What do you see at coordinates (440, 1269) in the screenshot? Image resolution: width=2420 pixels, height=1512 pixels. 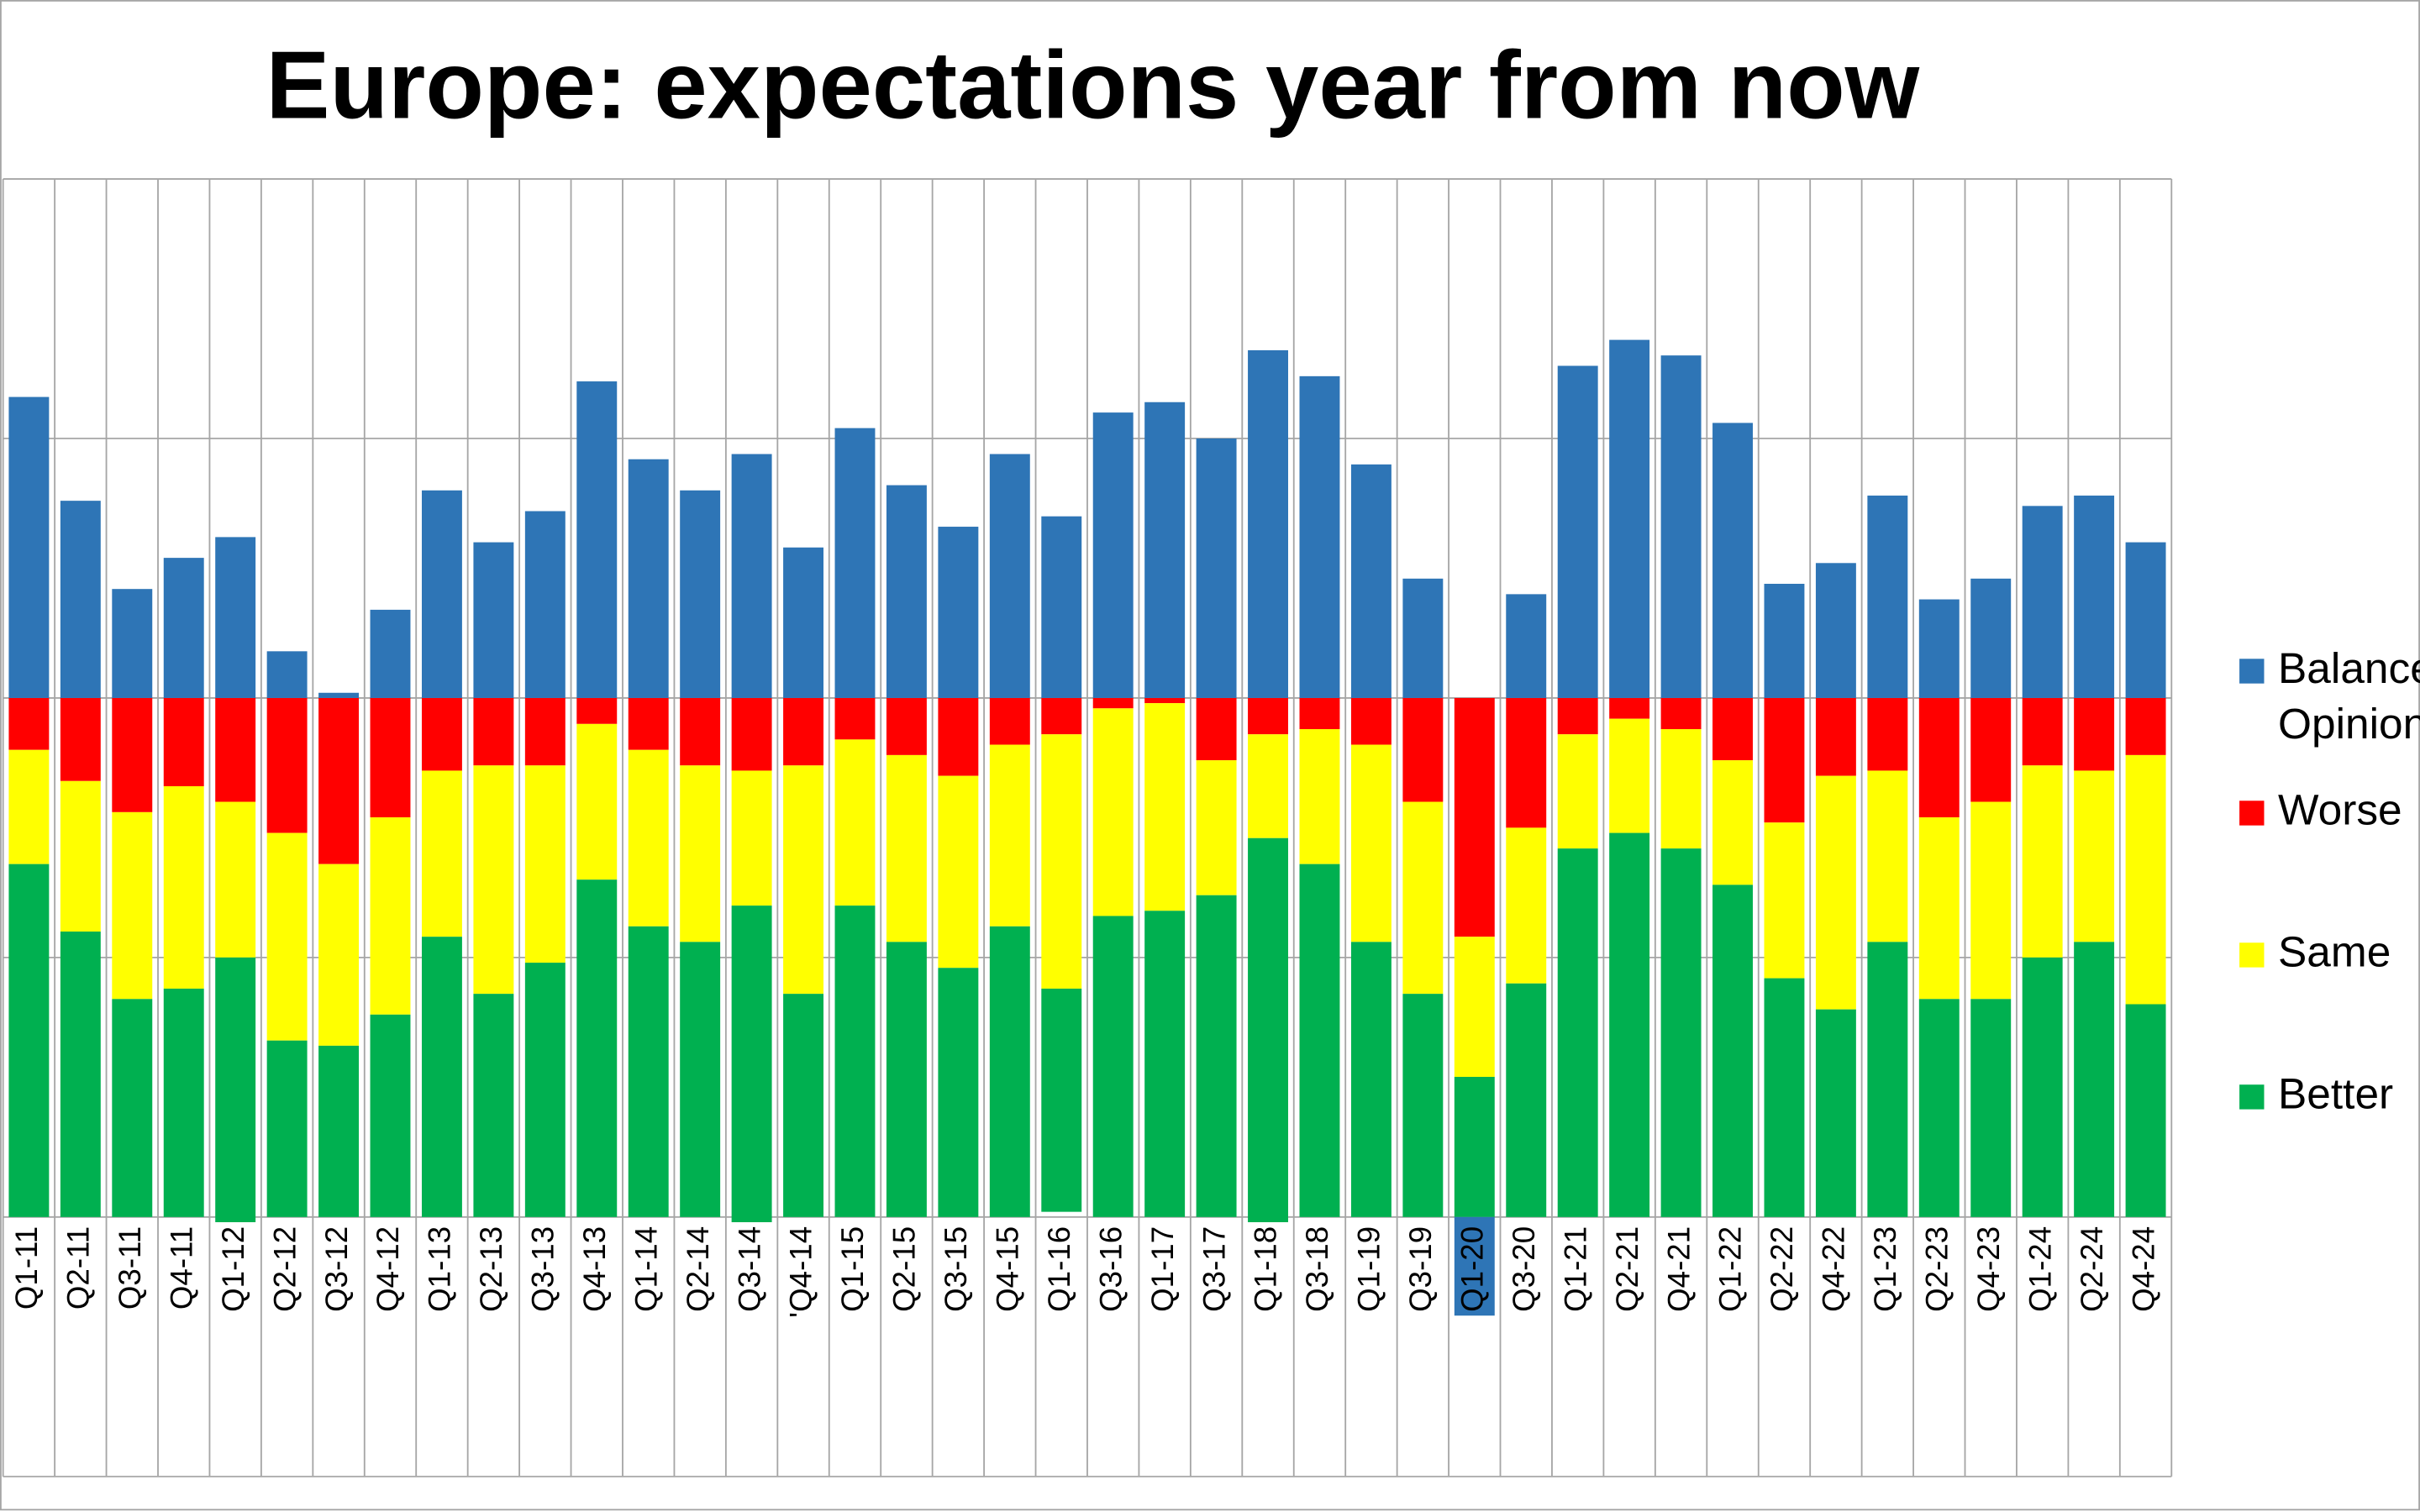 I see `x-tick-label: Q1-13` at bounding box center [440, 1269].